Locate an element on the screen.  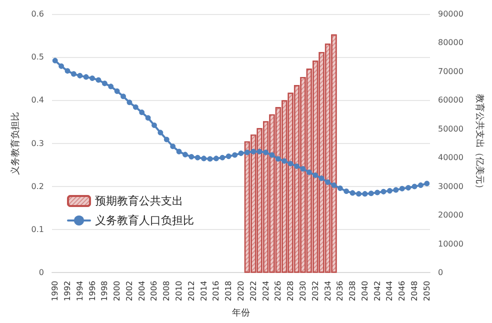
x-tick-label: 2004 is located at coordinates (141, 291).